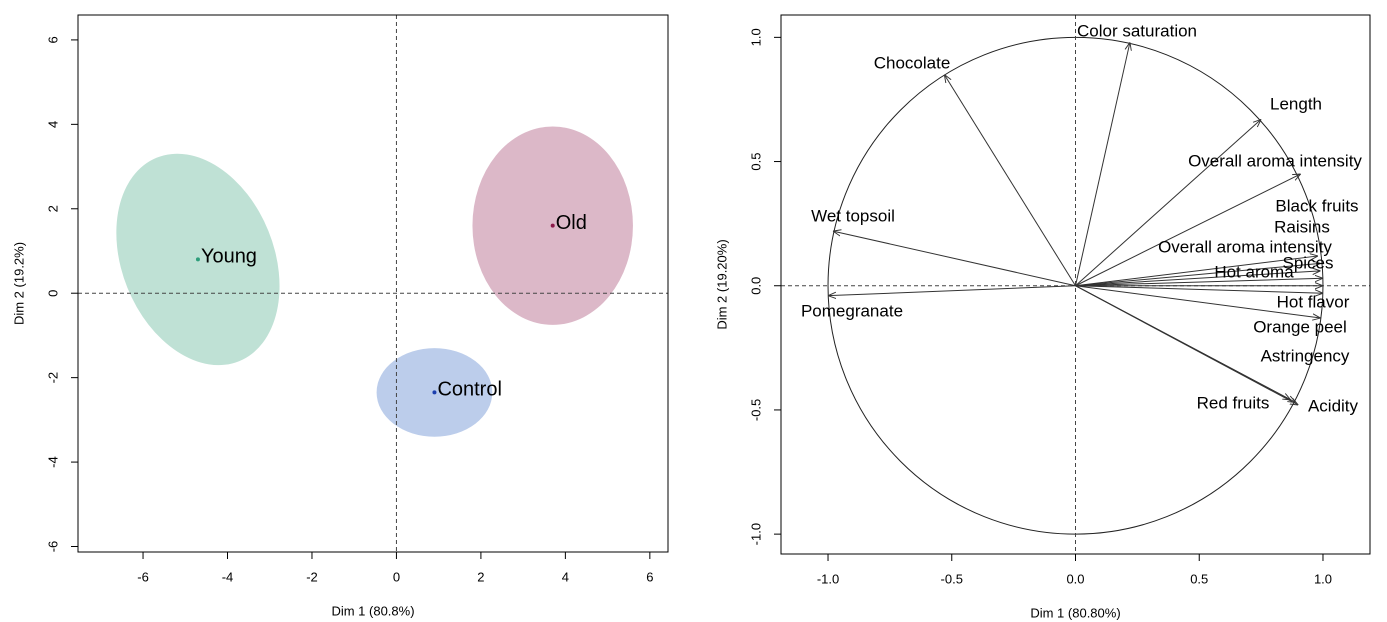  What do you see at coordinates (52, 124) in the screenshot?
I see `y-tick-label: 4` at bounding box center [52, 124].